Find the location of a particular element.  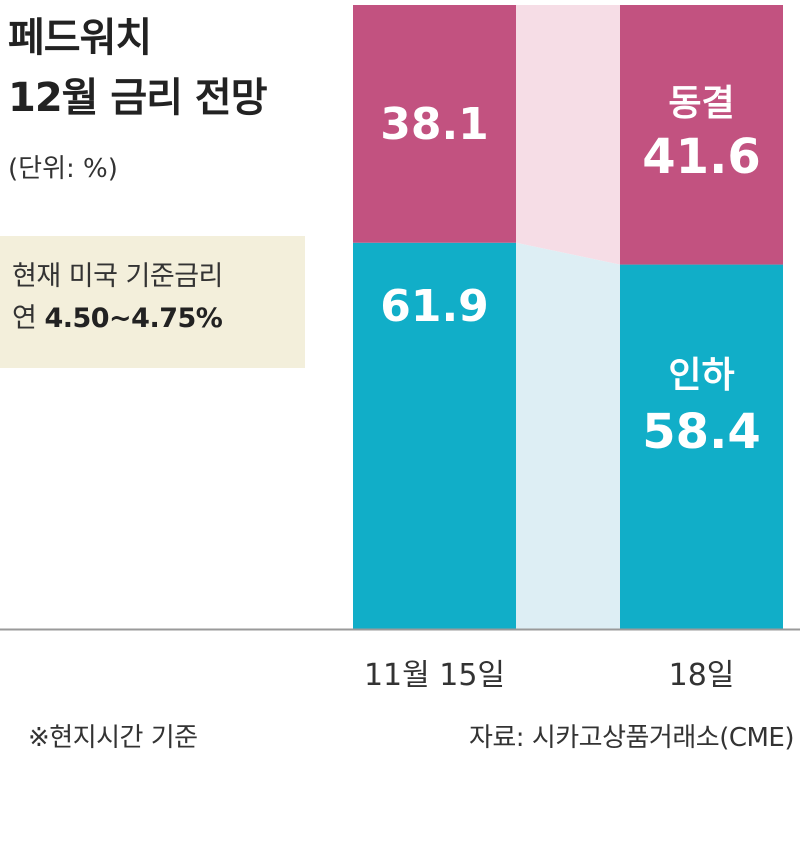

chart-title-line1: 페드워치 is located at coordinates (80, 38).